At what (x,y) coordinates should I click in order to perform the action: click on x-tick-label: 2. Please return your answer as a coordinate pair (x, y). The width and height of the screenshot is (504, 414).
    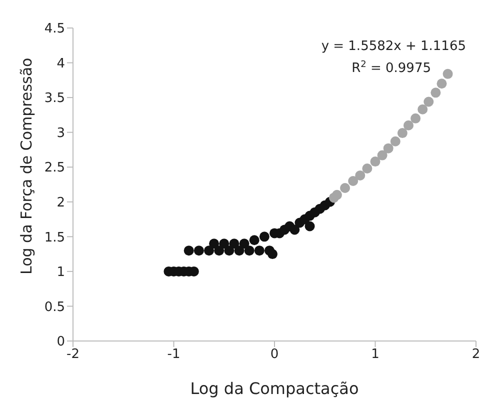
    Looking at the image, I should click on (476, 354).